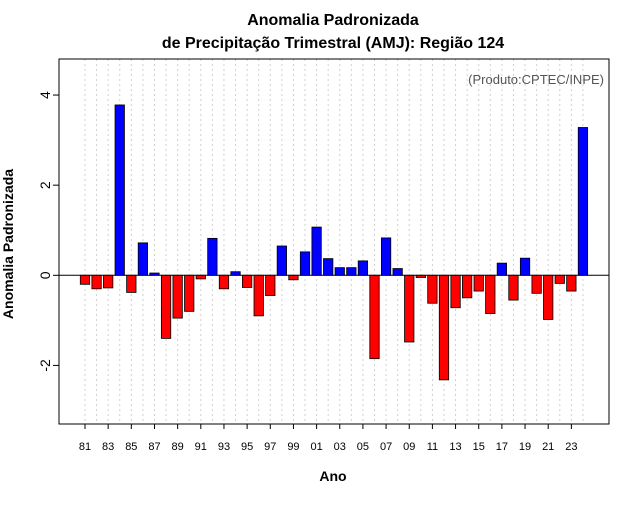  What do you see at coordinates (432, 289) in the screenshot?
I see `bar-2011` at bounding box center [432, 289].